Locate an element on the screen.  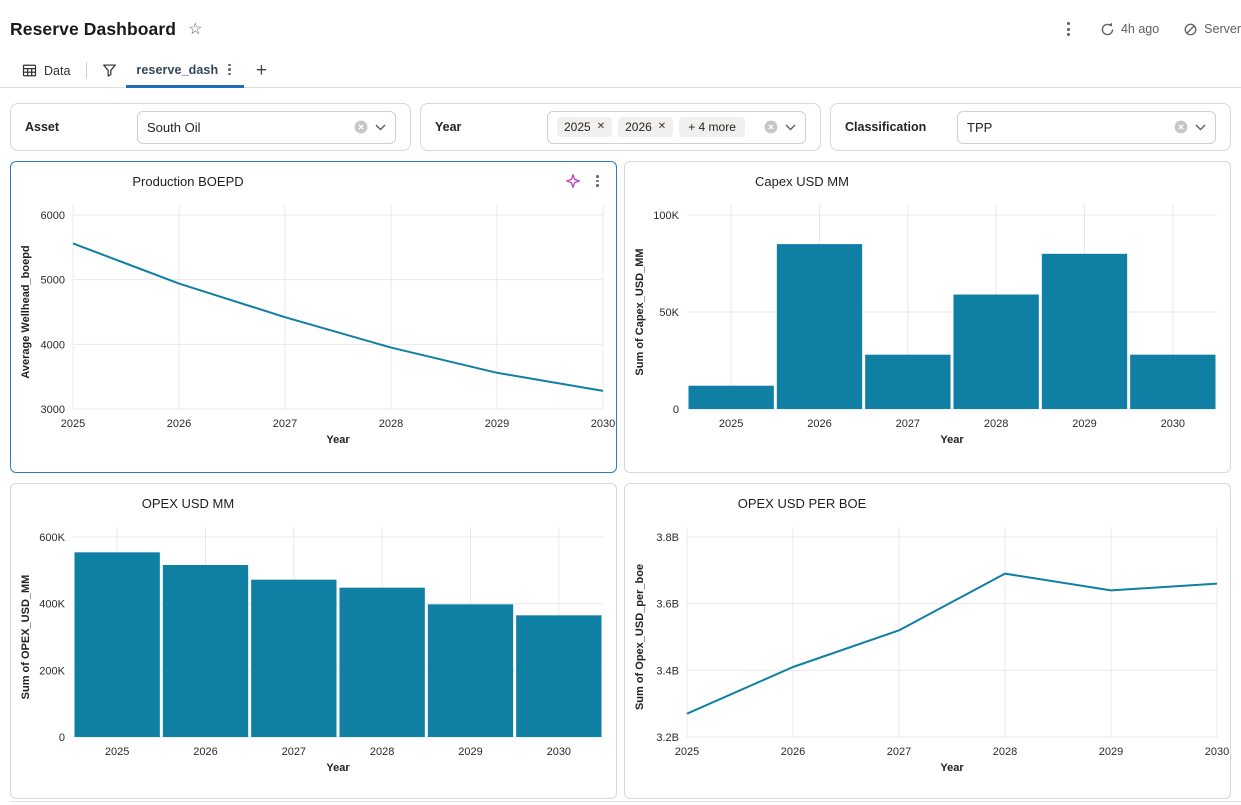
filter-asset-value: South Oil is located at coordinates (174, 127).